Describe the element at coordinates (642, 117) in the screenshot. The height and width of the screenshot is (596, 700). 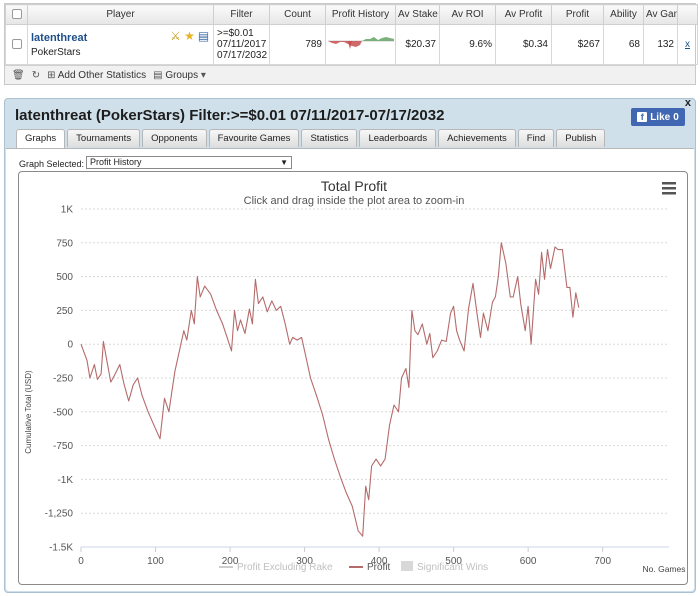
I see `facebook-icon: f` at that location.